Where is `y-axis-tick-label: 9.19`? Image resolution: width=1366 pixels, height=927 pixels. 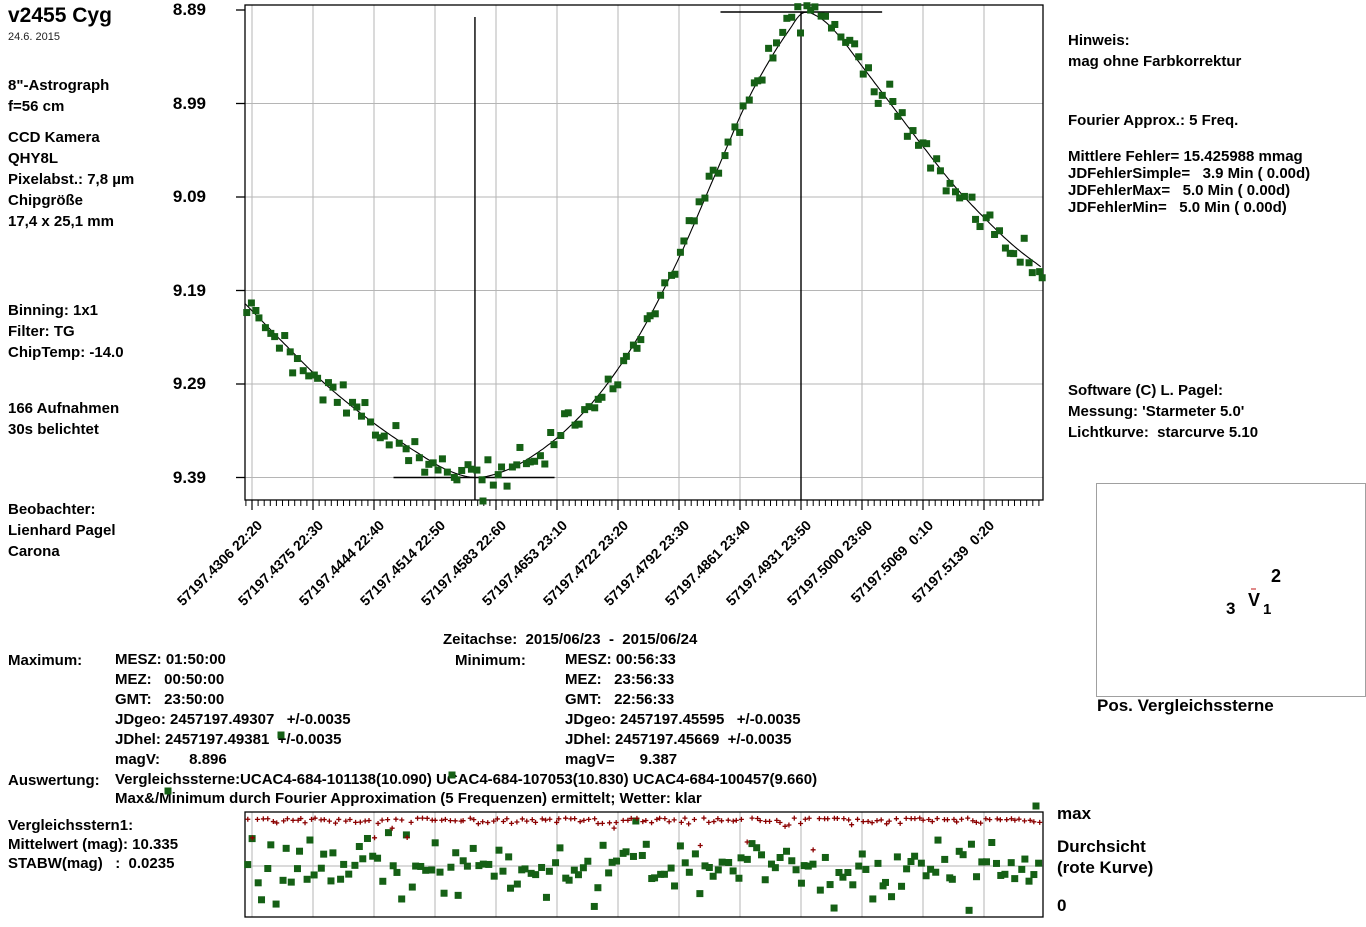
y-axis-tick-label: 9.19 is located at coordinates (189, 290).